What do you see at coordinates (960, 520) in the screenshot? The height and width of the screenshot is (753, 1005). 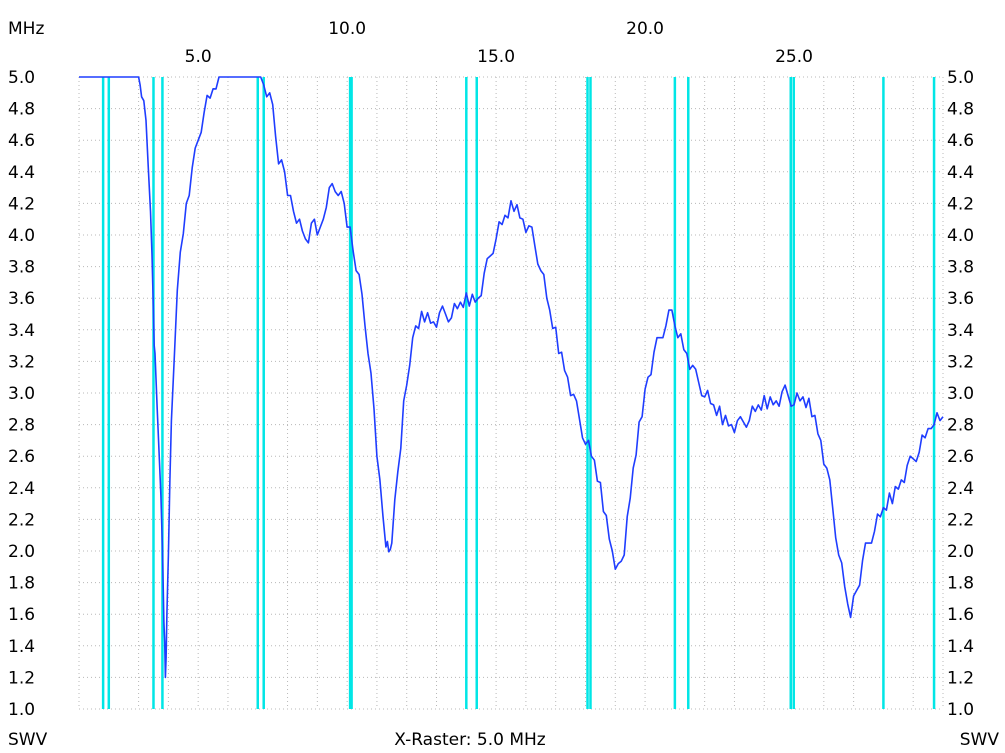 I see `y-tick-label-right: 2.2` at bounding box center [960, 520].